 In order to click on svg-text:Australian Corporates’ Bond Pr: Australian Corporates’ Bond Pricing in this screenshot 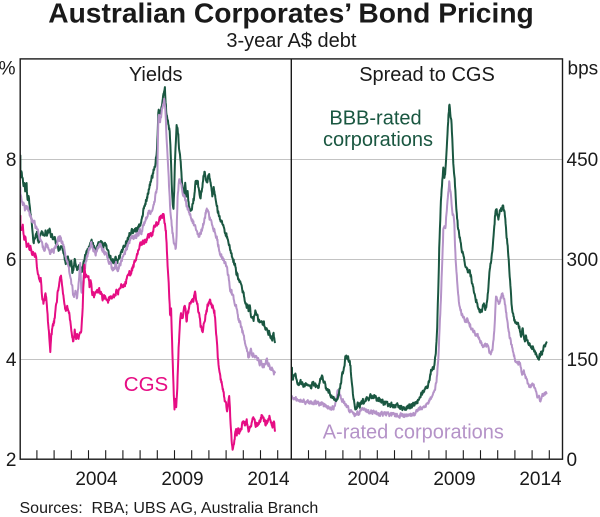, I will do `click(291, 14)`.